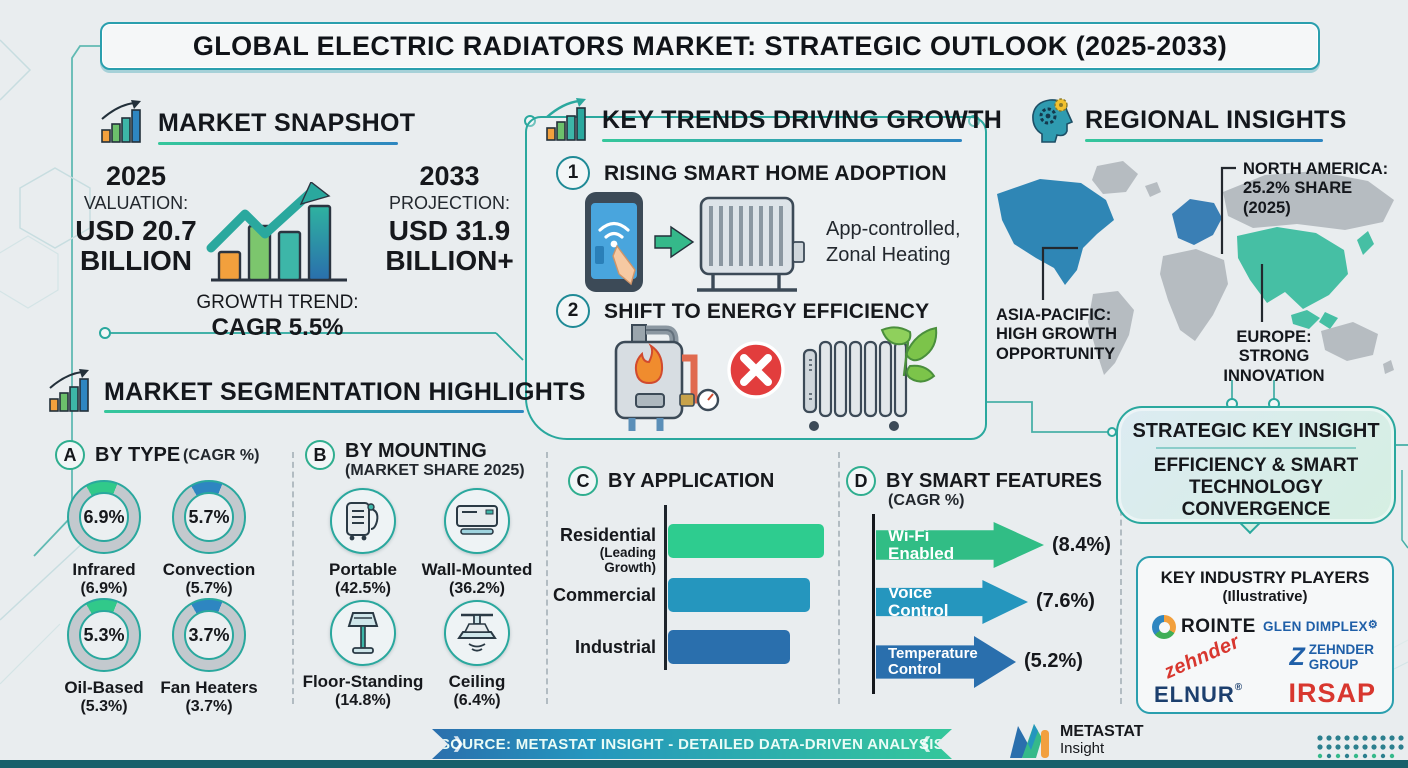 This screenshot has width=1408, height=768. What do you see at coordinates (320, 455) in the screenshot?
I see `segment-b-badge: B` at bounding box center [320, 455].